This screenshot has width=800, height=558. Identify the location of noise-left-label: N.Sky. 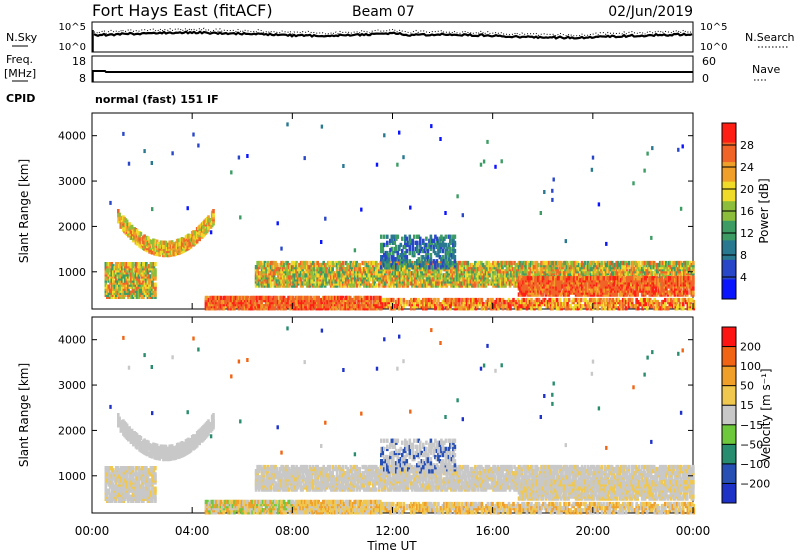
(22, 37).